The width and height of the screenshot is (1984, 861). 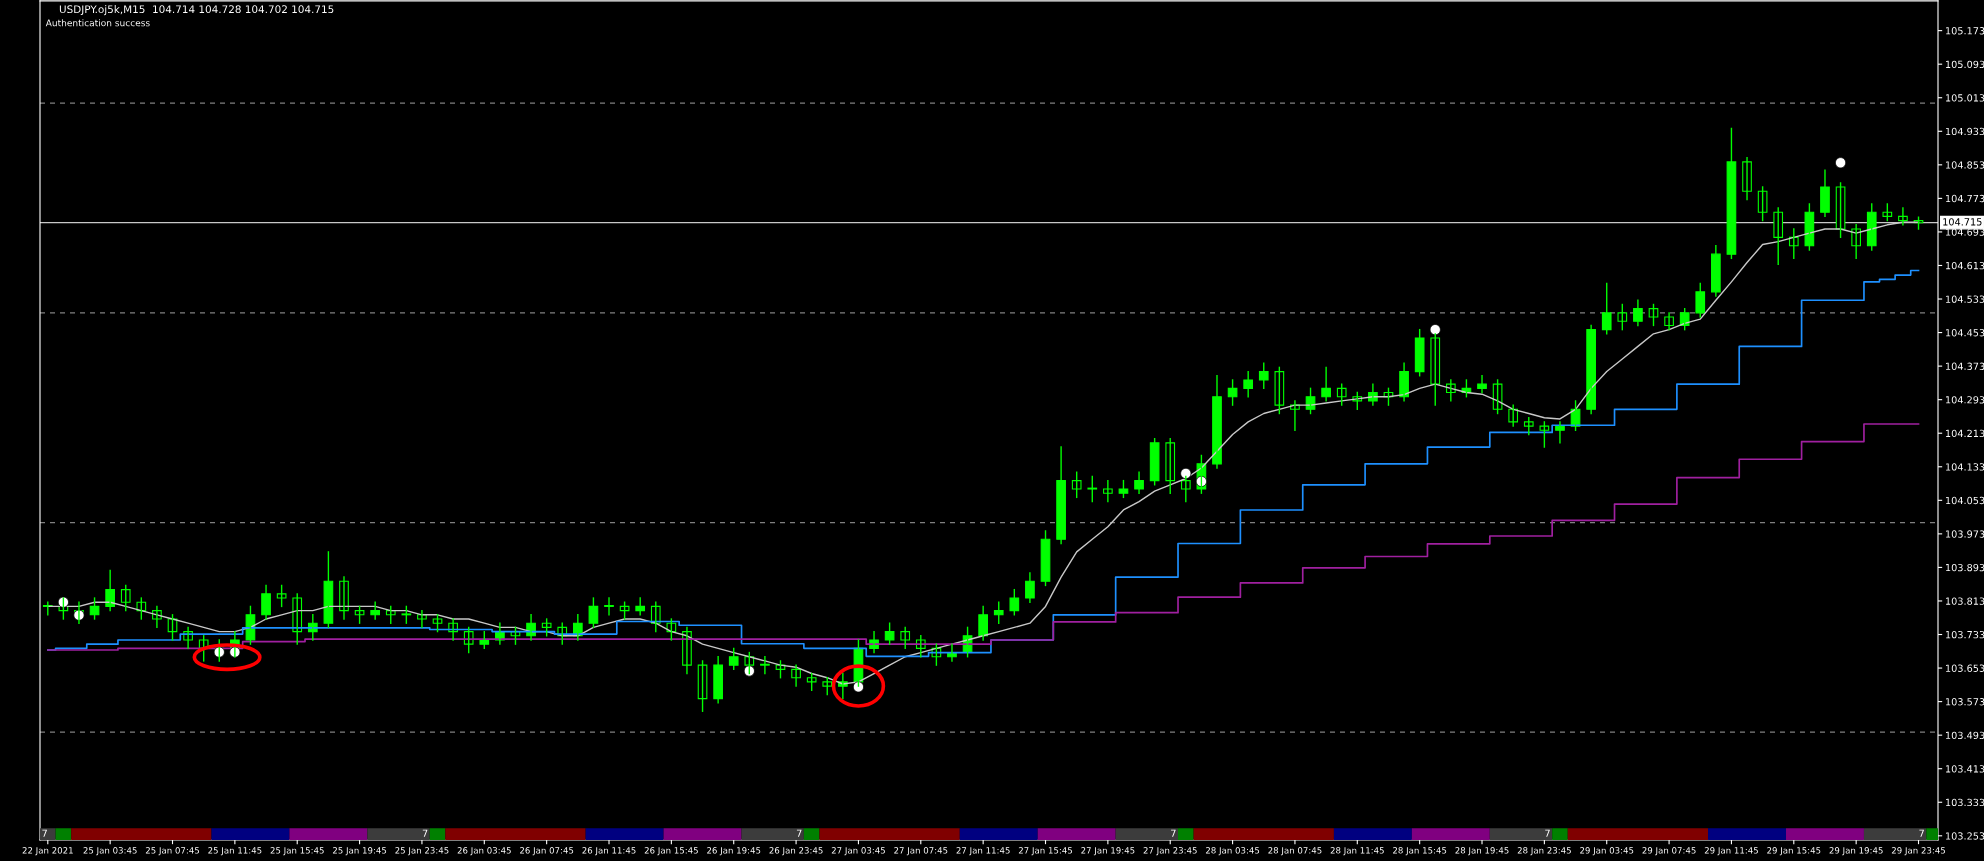 What do you see at coordinates (1965, 400) in the screenshot?
I see `y-tick-label: 104.293` at bounding box center [1965, 400].